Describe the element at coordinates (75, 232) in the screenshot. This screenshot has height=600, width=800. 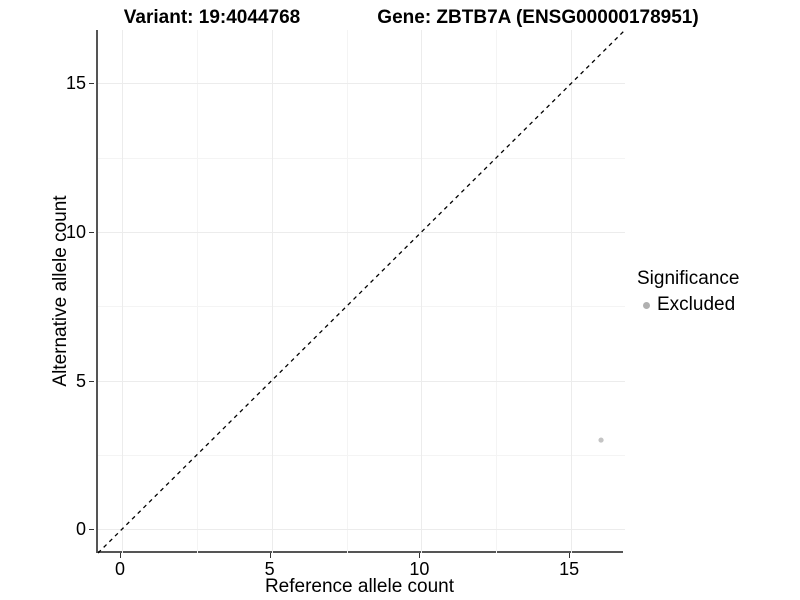
I see `y-tick-label: 10` at that location.